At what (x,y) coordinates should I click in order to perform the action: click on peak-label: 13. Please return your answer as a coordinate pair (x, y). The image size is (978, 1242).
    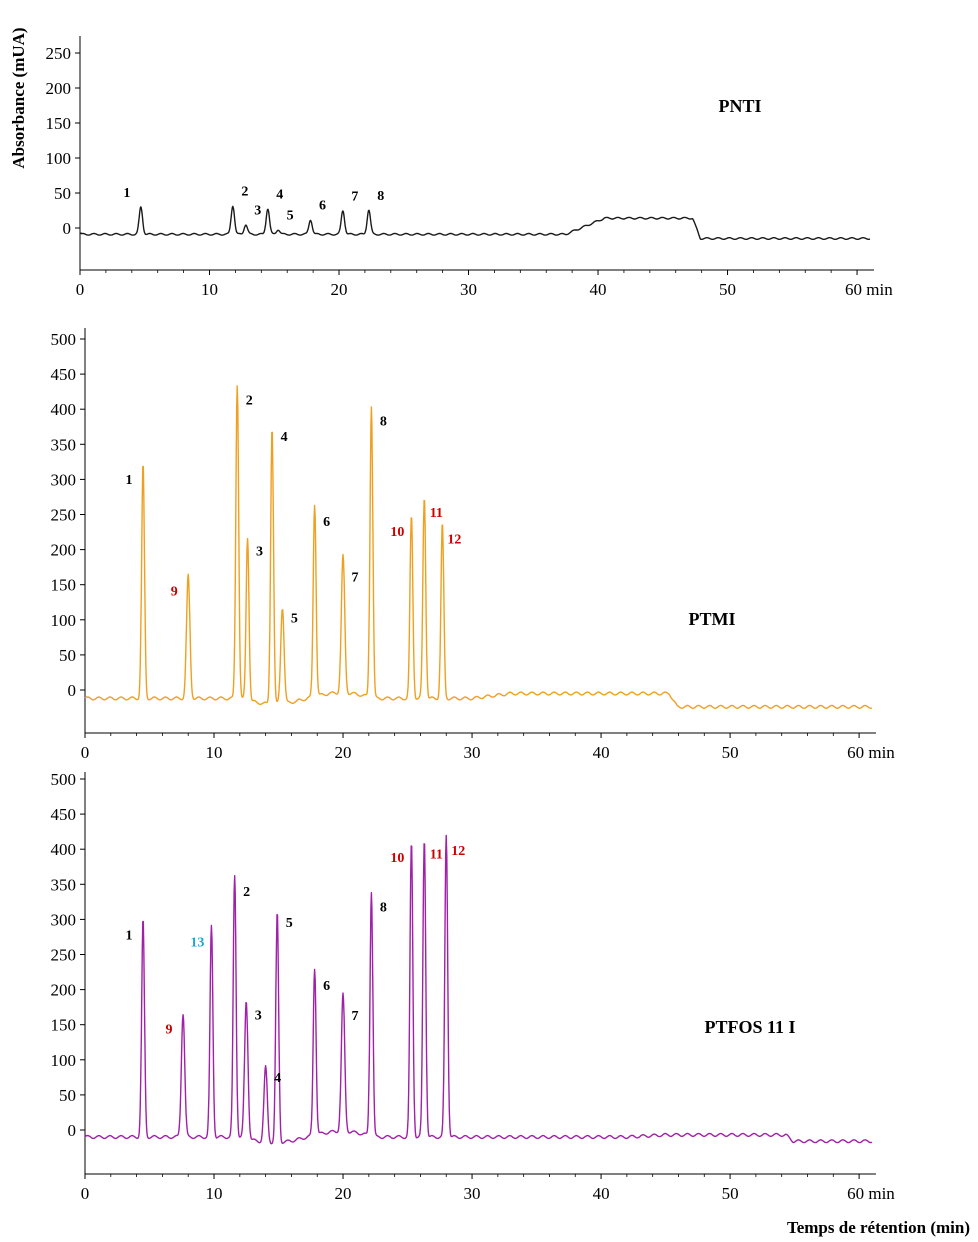
    Looking at the image, I should click on (197, 942).